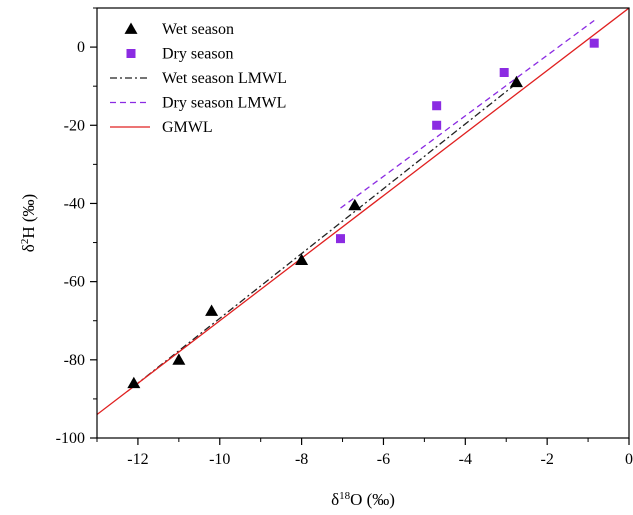  What do you see at coordinates (70, 438) in the screenshot?
I see `y-tick-label: -100` at bounding box center [70, 438].